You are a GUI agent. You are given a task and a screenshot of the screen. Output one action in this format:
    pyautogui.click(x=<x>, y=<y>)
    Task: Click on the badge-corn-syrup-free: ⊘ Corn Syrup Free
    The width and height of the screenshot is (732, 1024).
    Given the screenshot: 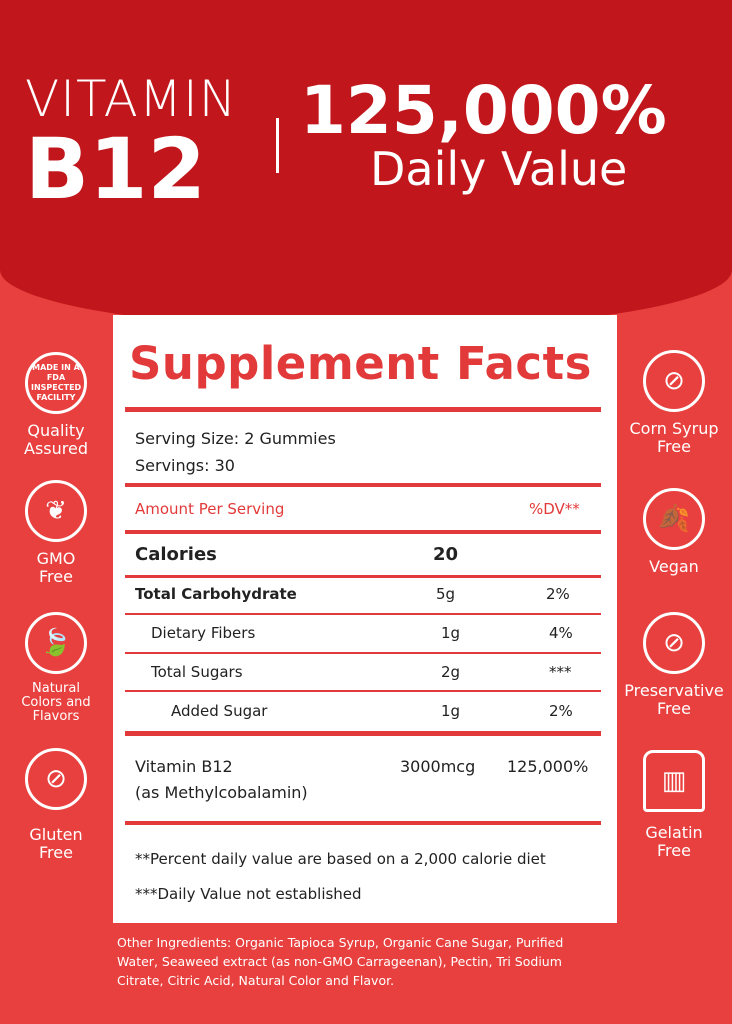 What is the action you would take?
    pyautogui.click(x=674, y=403)
    